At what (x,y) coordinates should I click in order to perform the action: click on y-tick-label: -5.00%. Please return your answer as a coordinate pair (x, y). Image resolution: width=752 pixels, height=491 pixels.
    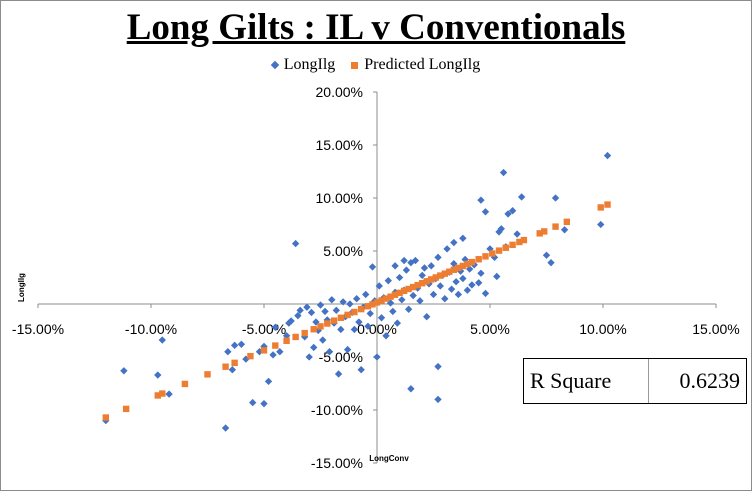
    Looking at the image, I should click on (341, 357).